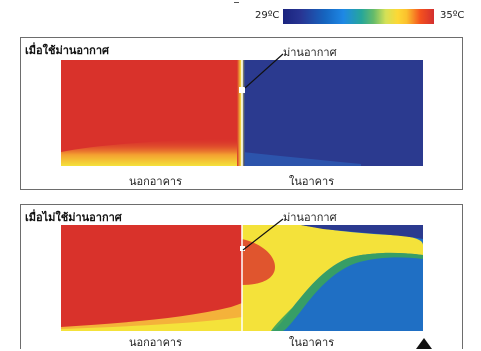 The width and height of the screenshot is (481, 351). What do you see at coordinates (150, 152) in the screenshot?
I see `outside-warm-floor` at bounding box center [150, 152].